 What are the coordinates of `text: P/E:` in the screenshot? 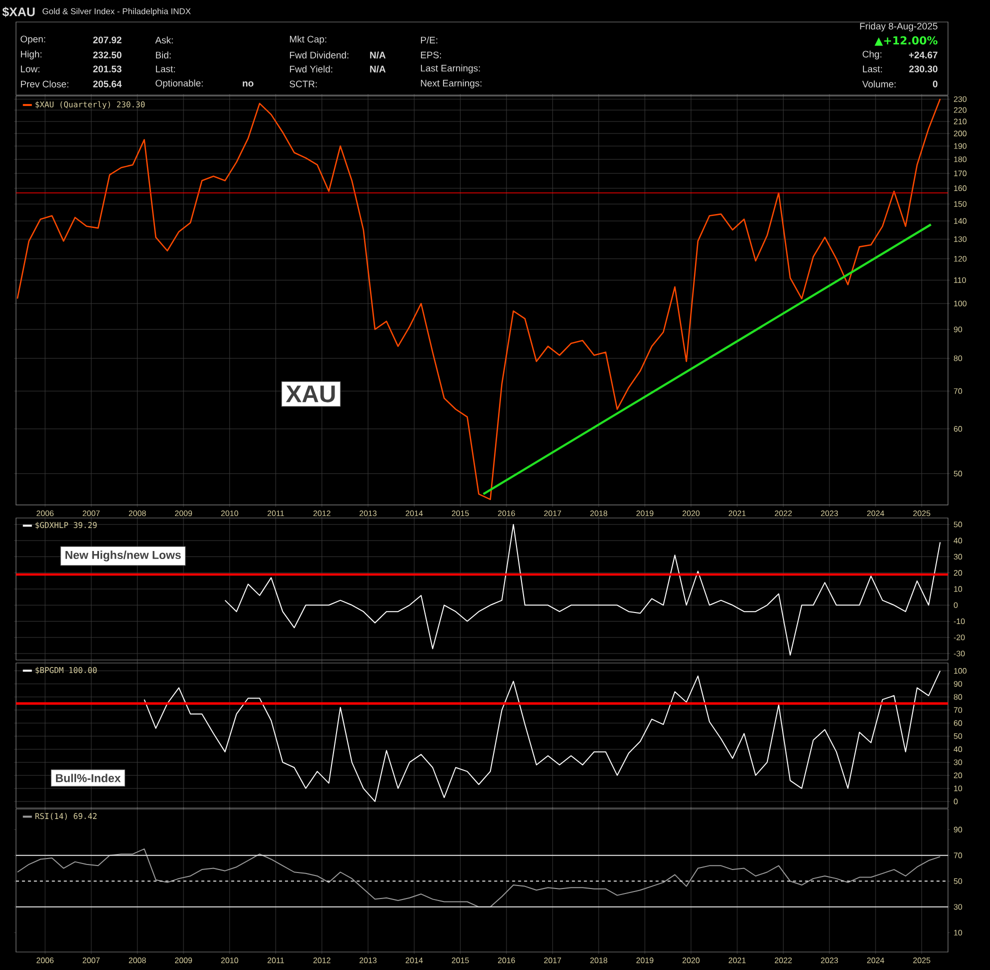 It's located at (429, 40).